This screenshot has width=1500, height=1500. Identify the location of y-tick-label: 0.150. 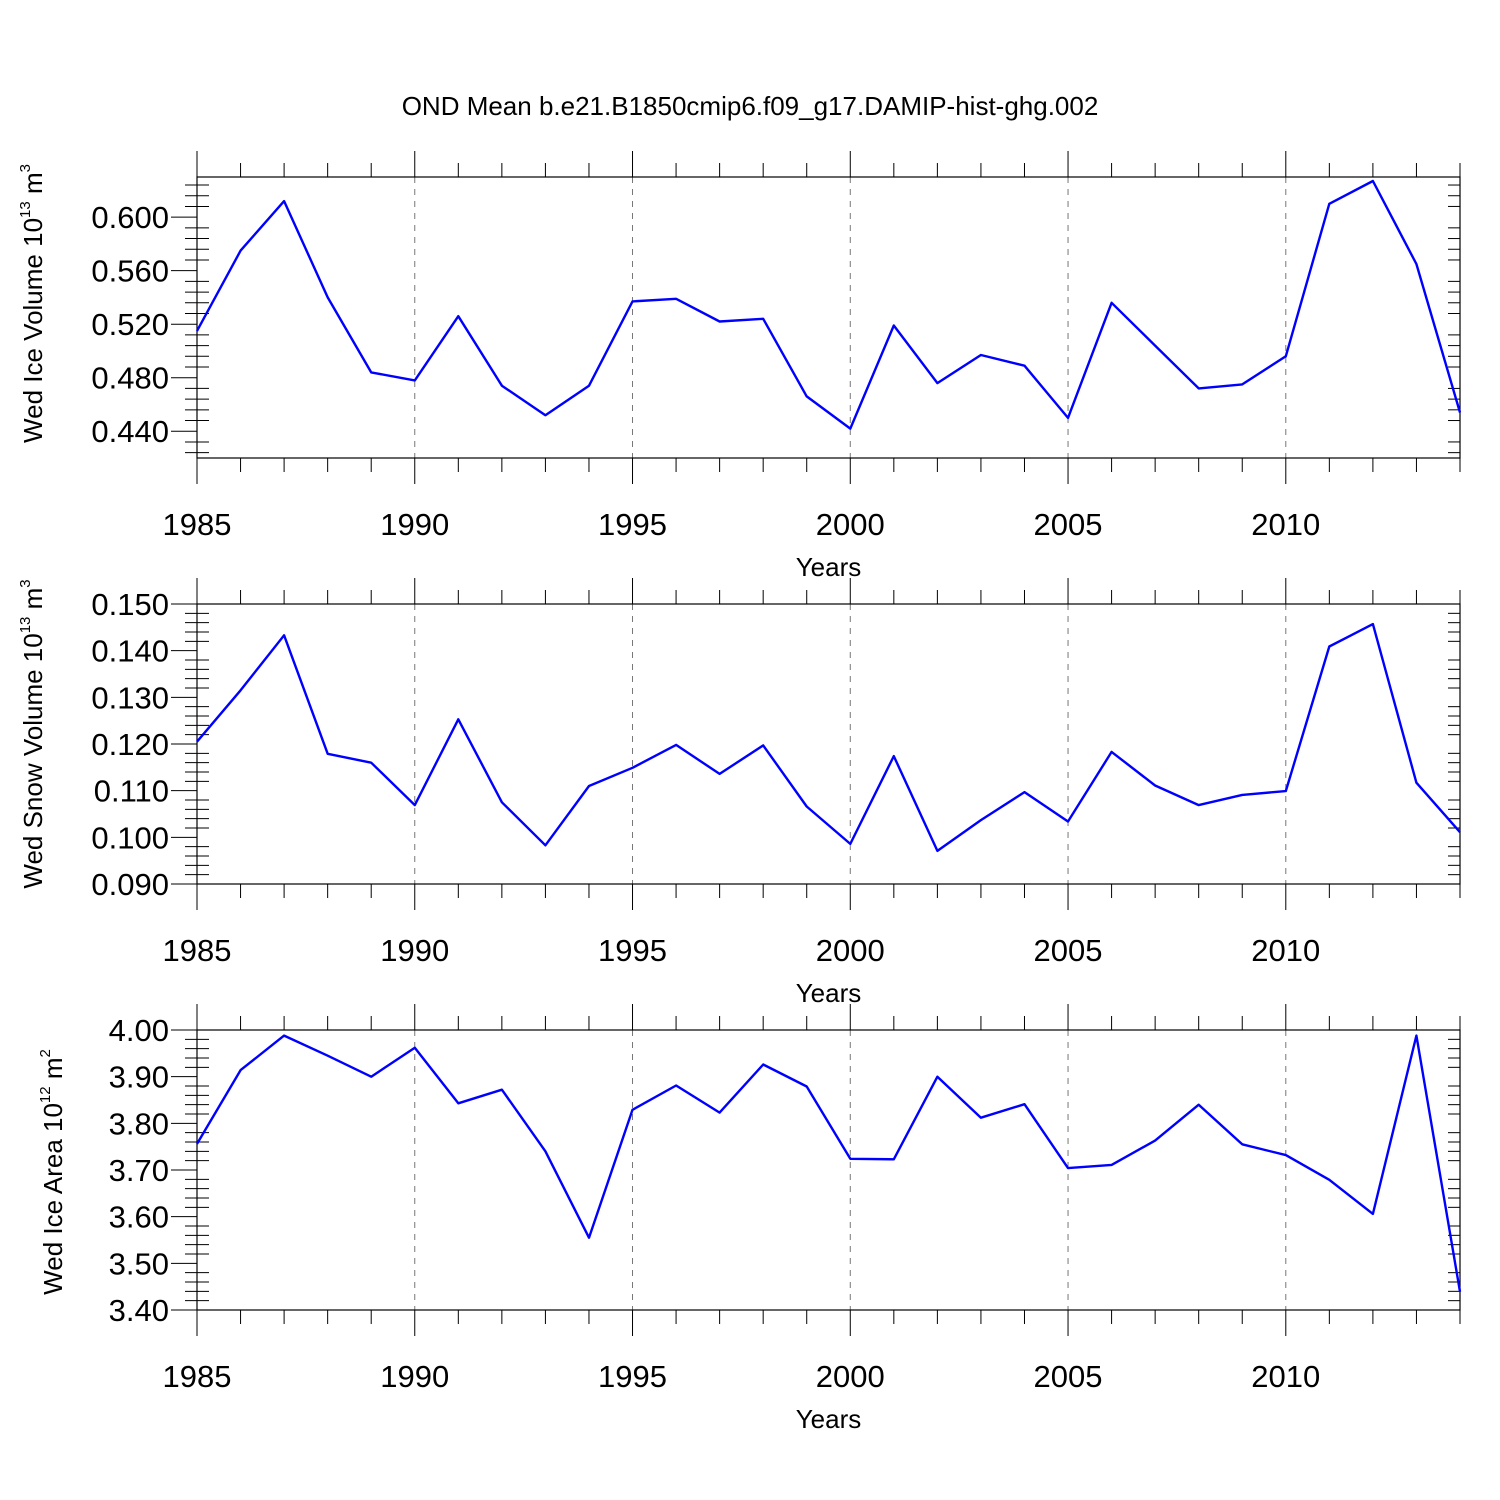
(130, 604).